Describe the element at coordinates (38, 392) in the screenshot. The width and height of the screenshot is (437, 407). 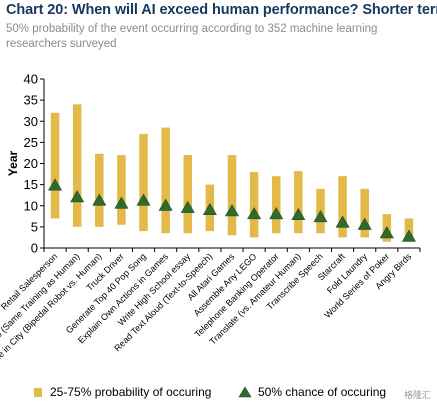
I see `legend-swatch-range` at that location.